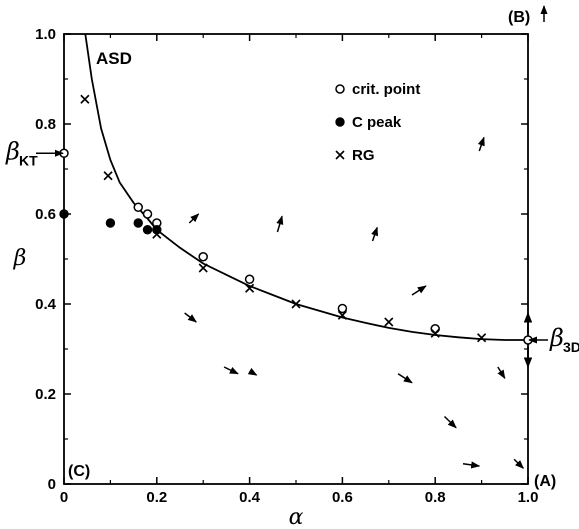 The width and height of the screenshot is (579, 529). What do you see at coordinates (519, 17) in the screenshot?
I see `corner-label-b: (B)` at bounding box center [519, 17].